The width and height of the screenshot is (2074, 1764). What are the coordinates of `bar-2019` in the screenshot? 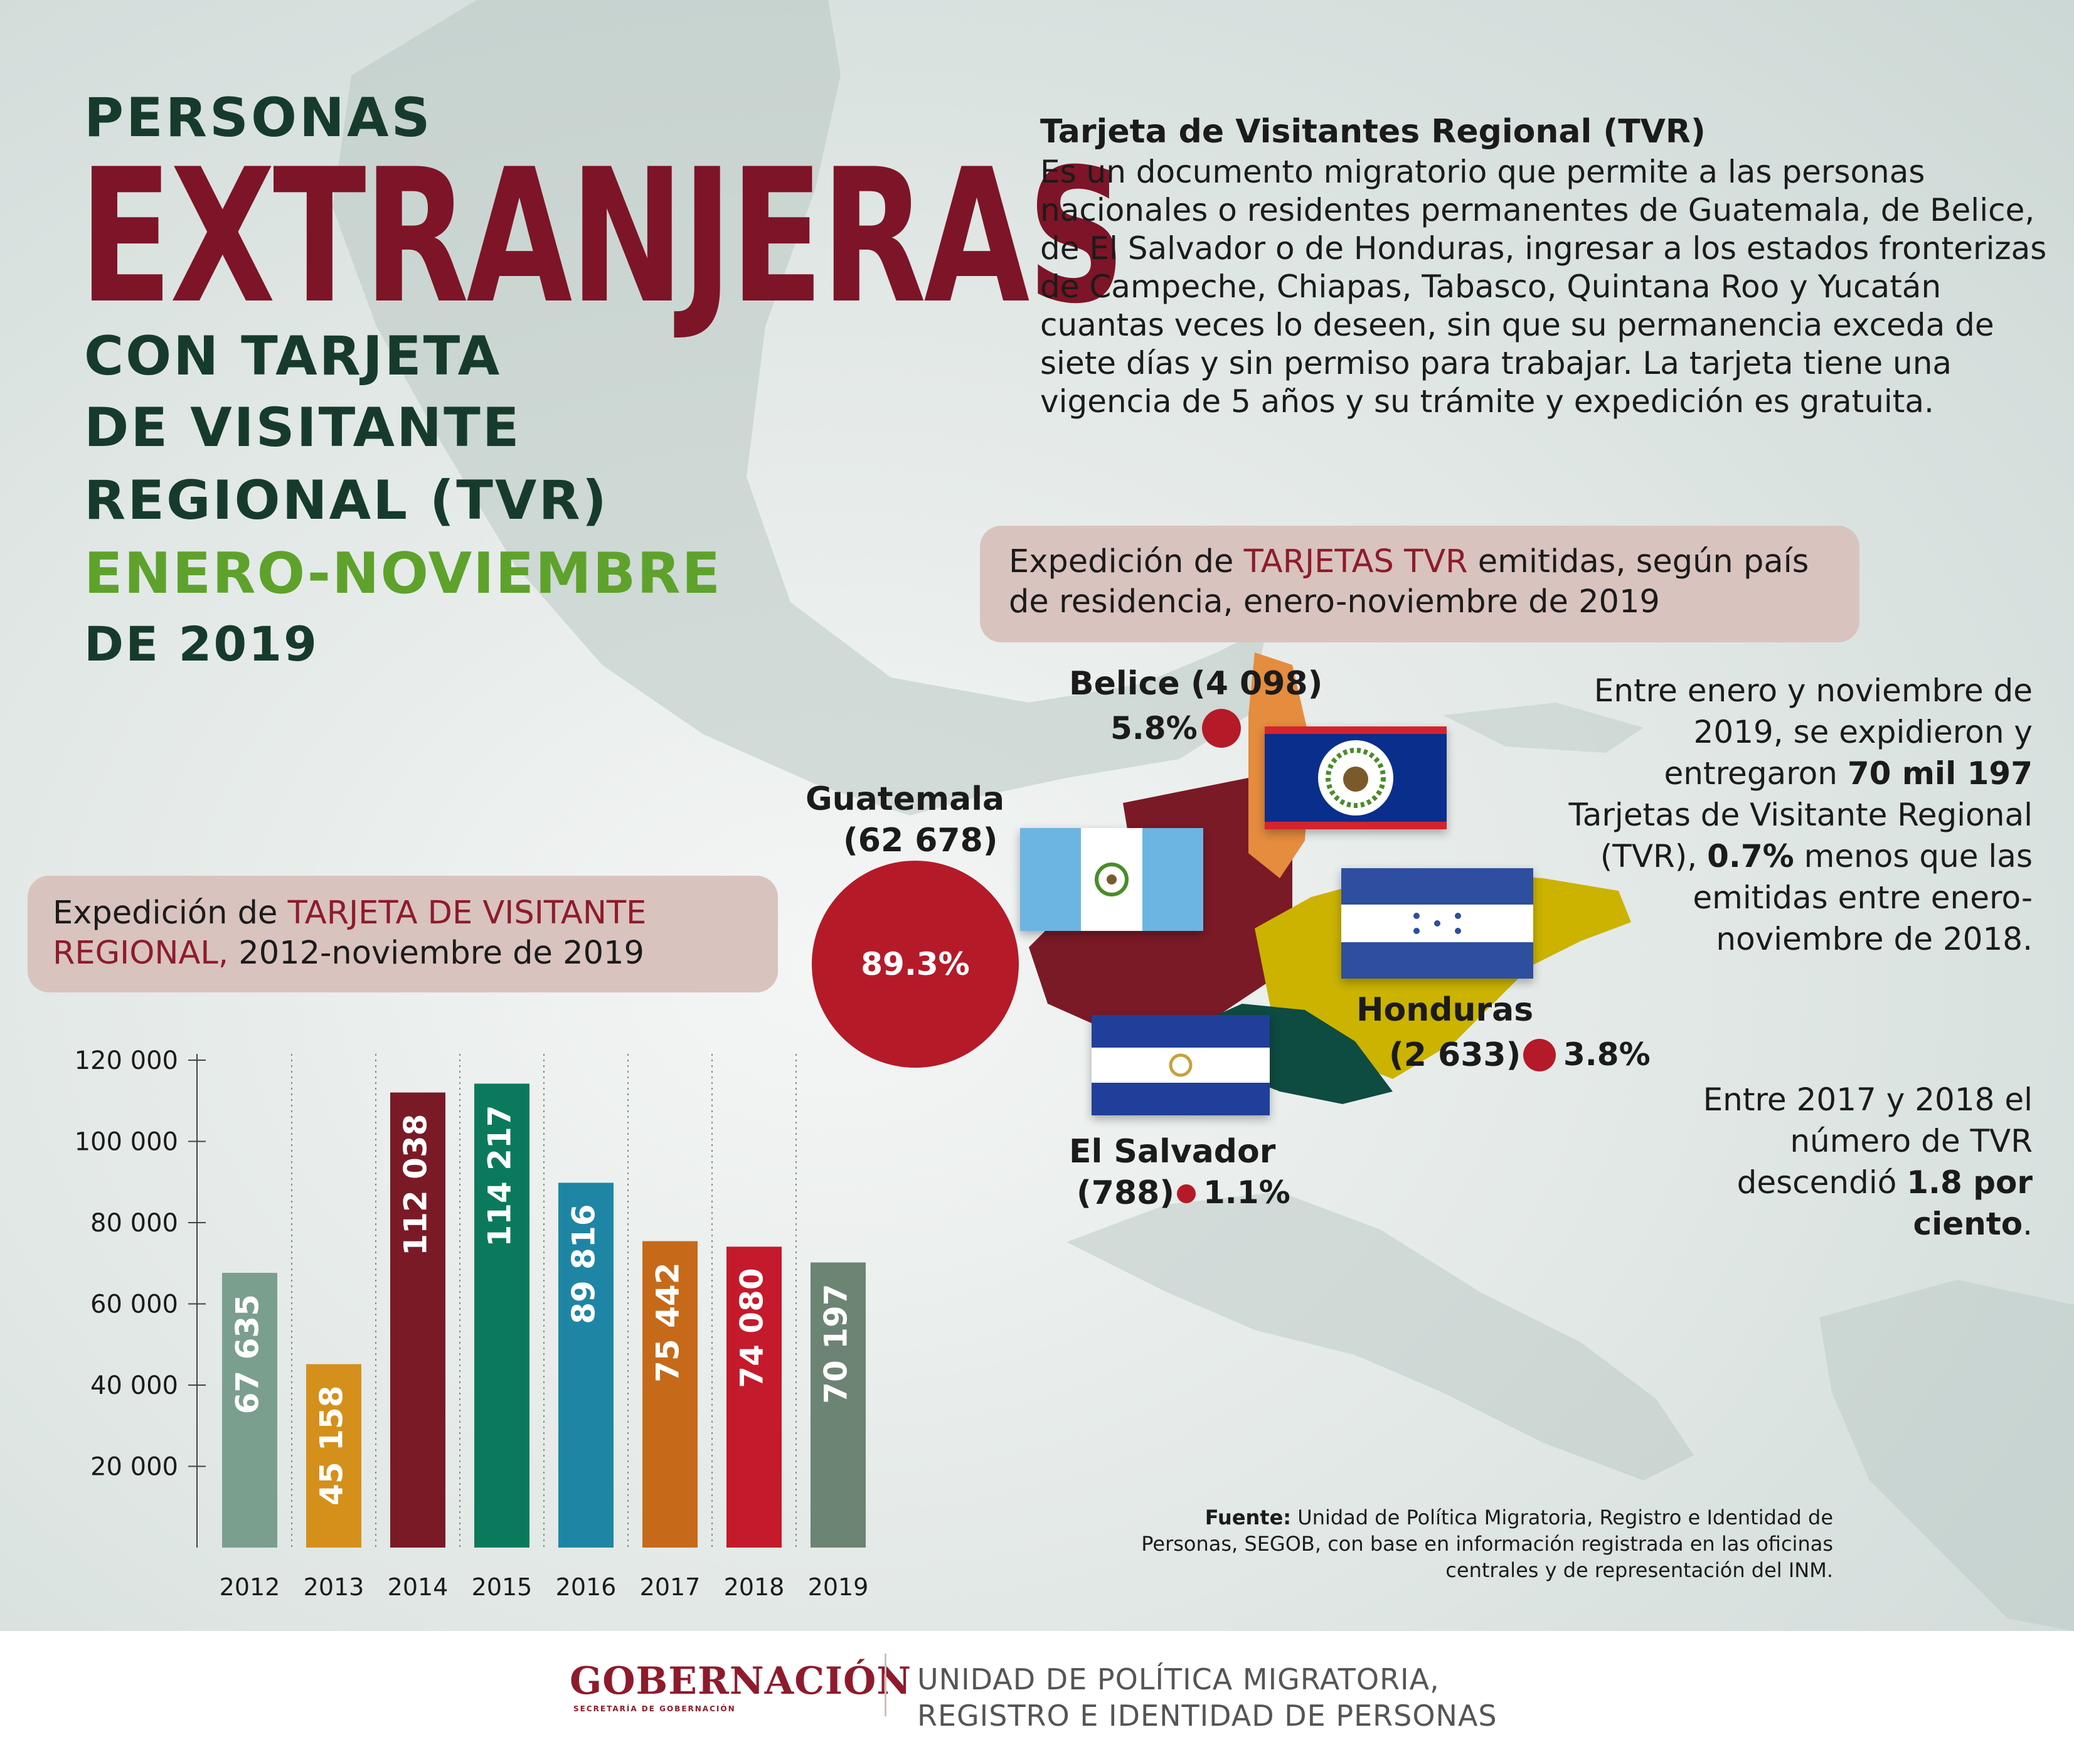 It's located at (838, 1405).